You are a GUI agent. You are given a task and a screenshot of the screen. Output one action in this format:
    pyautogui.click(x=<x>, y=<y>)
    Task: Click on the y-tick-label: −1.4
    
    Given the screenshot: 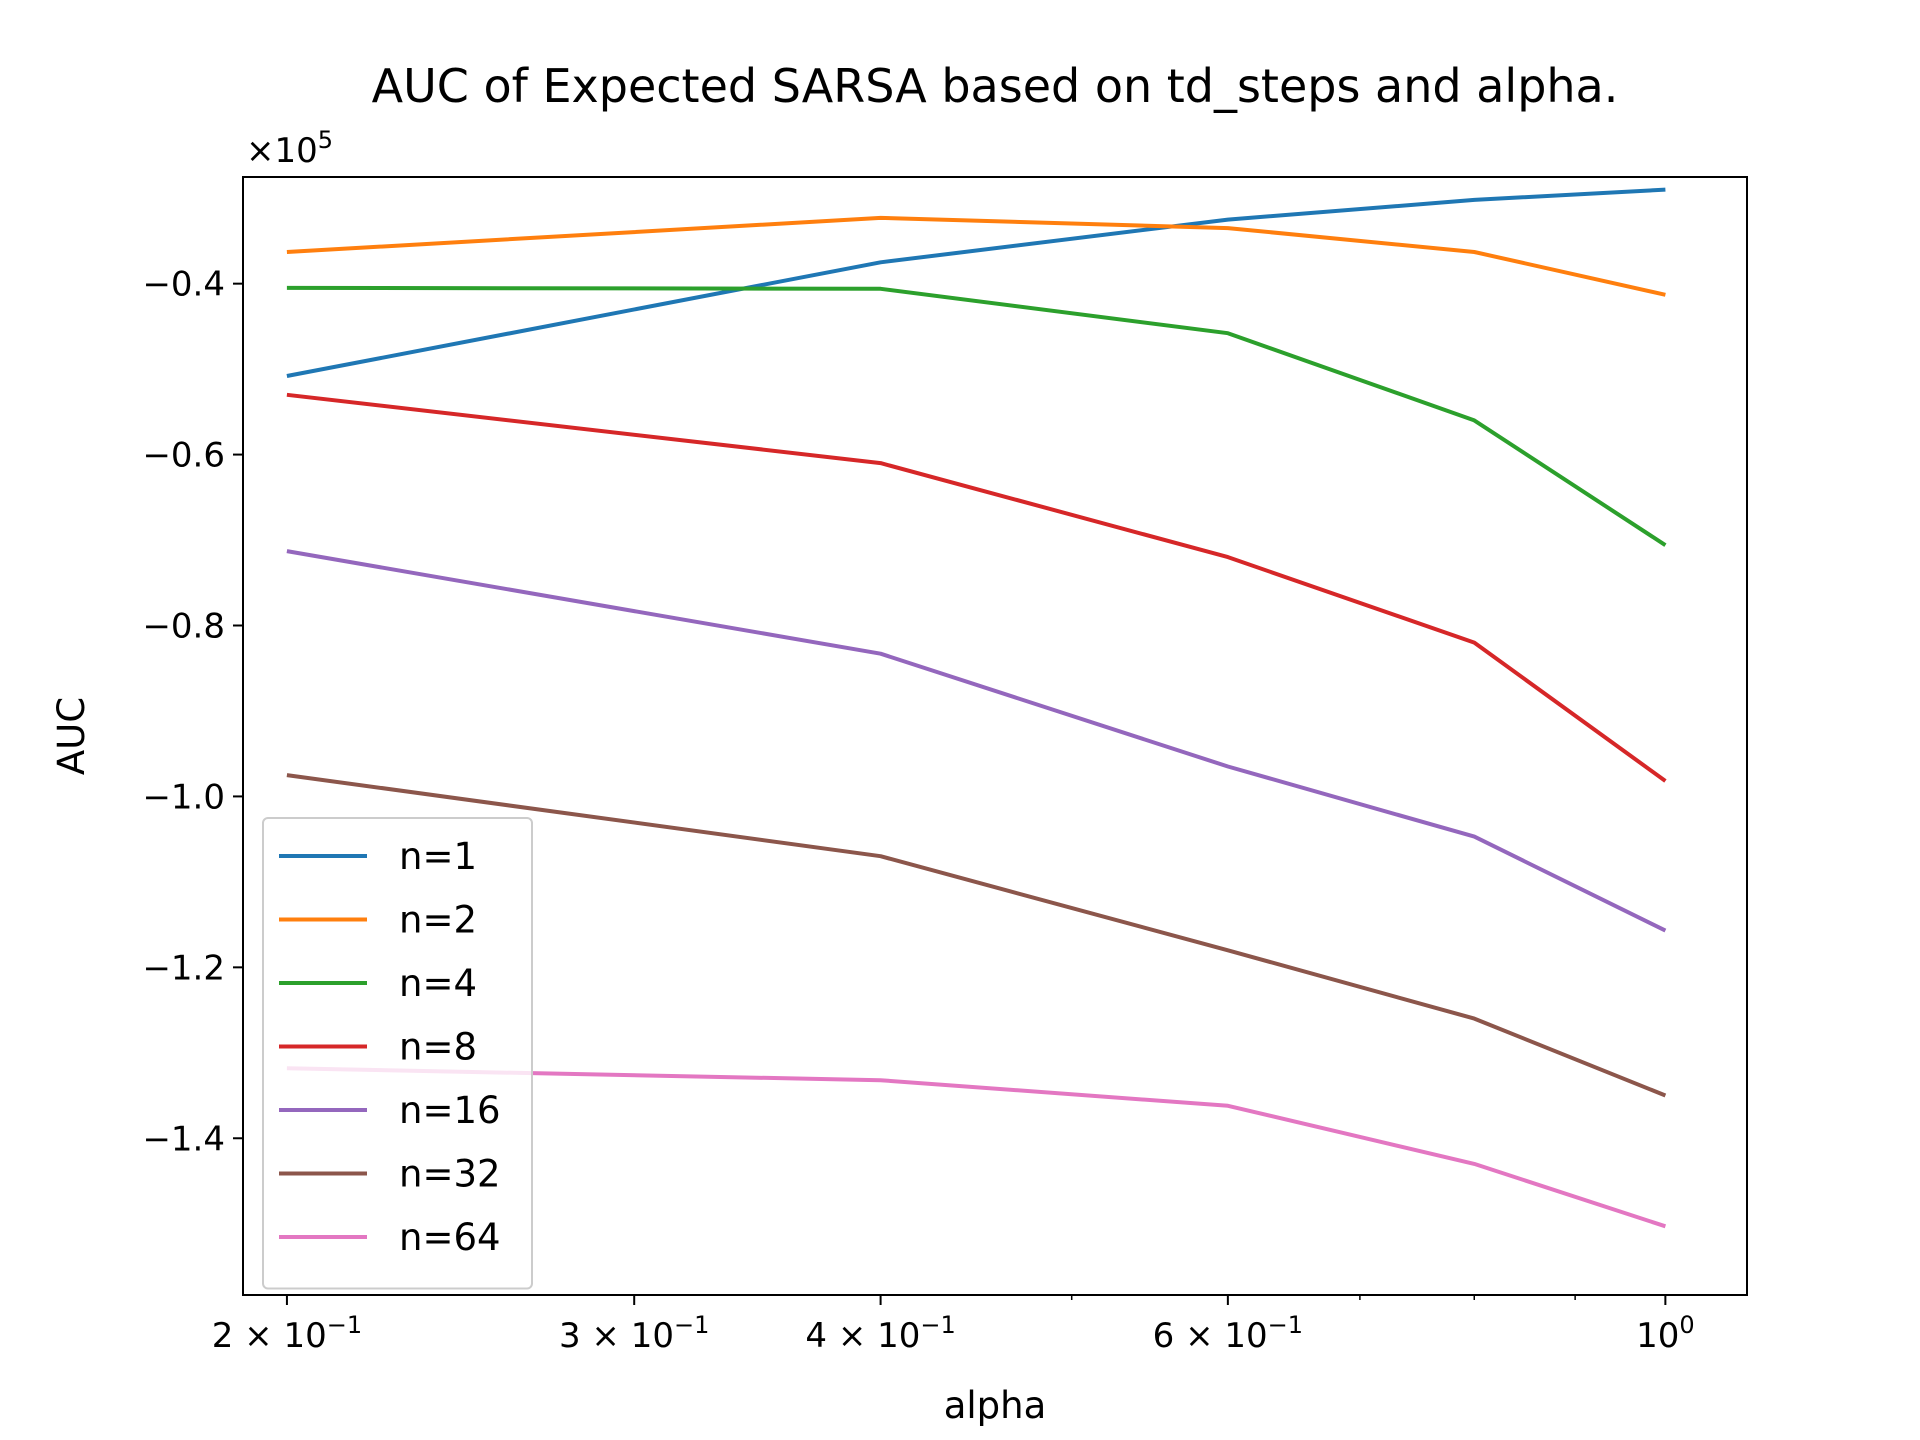 What is the action you would take?
    pyautogui.click(x=183, y=1139)
    